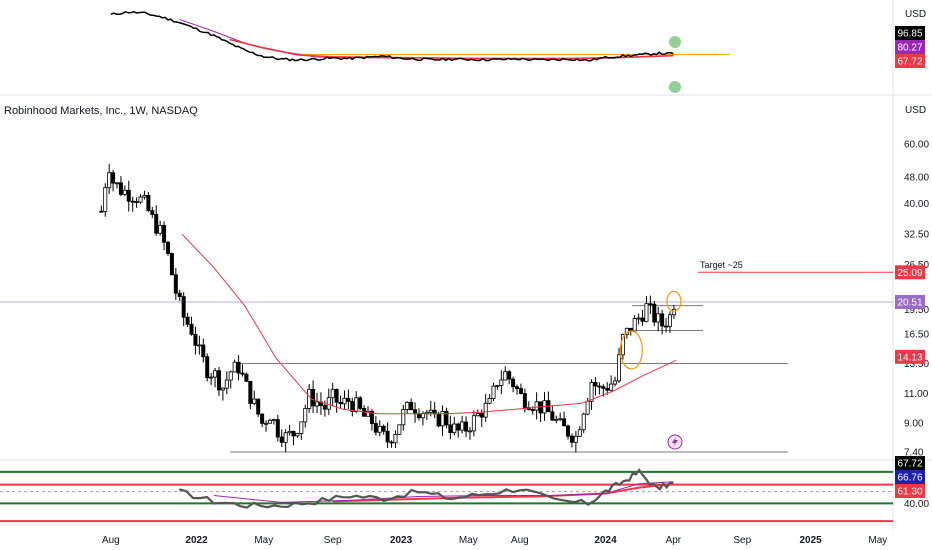 The width and height of the screenshot is (932, 550). What do you see at coordinates (443, 492) in the screenshot?
I see `rsi-ma-purple` at bounding box center [443, 492].